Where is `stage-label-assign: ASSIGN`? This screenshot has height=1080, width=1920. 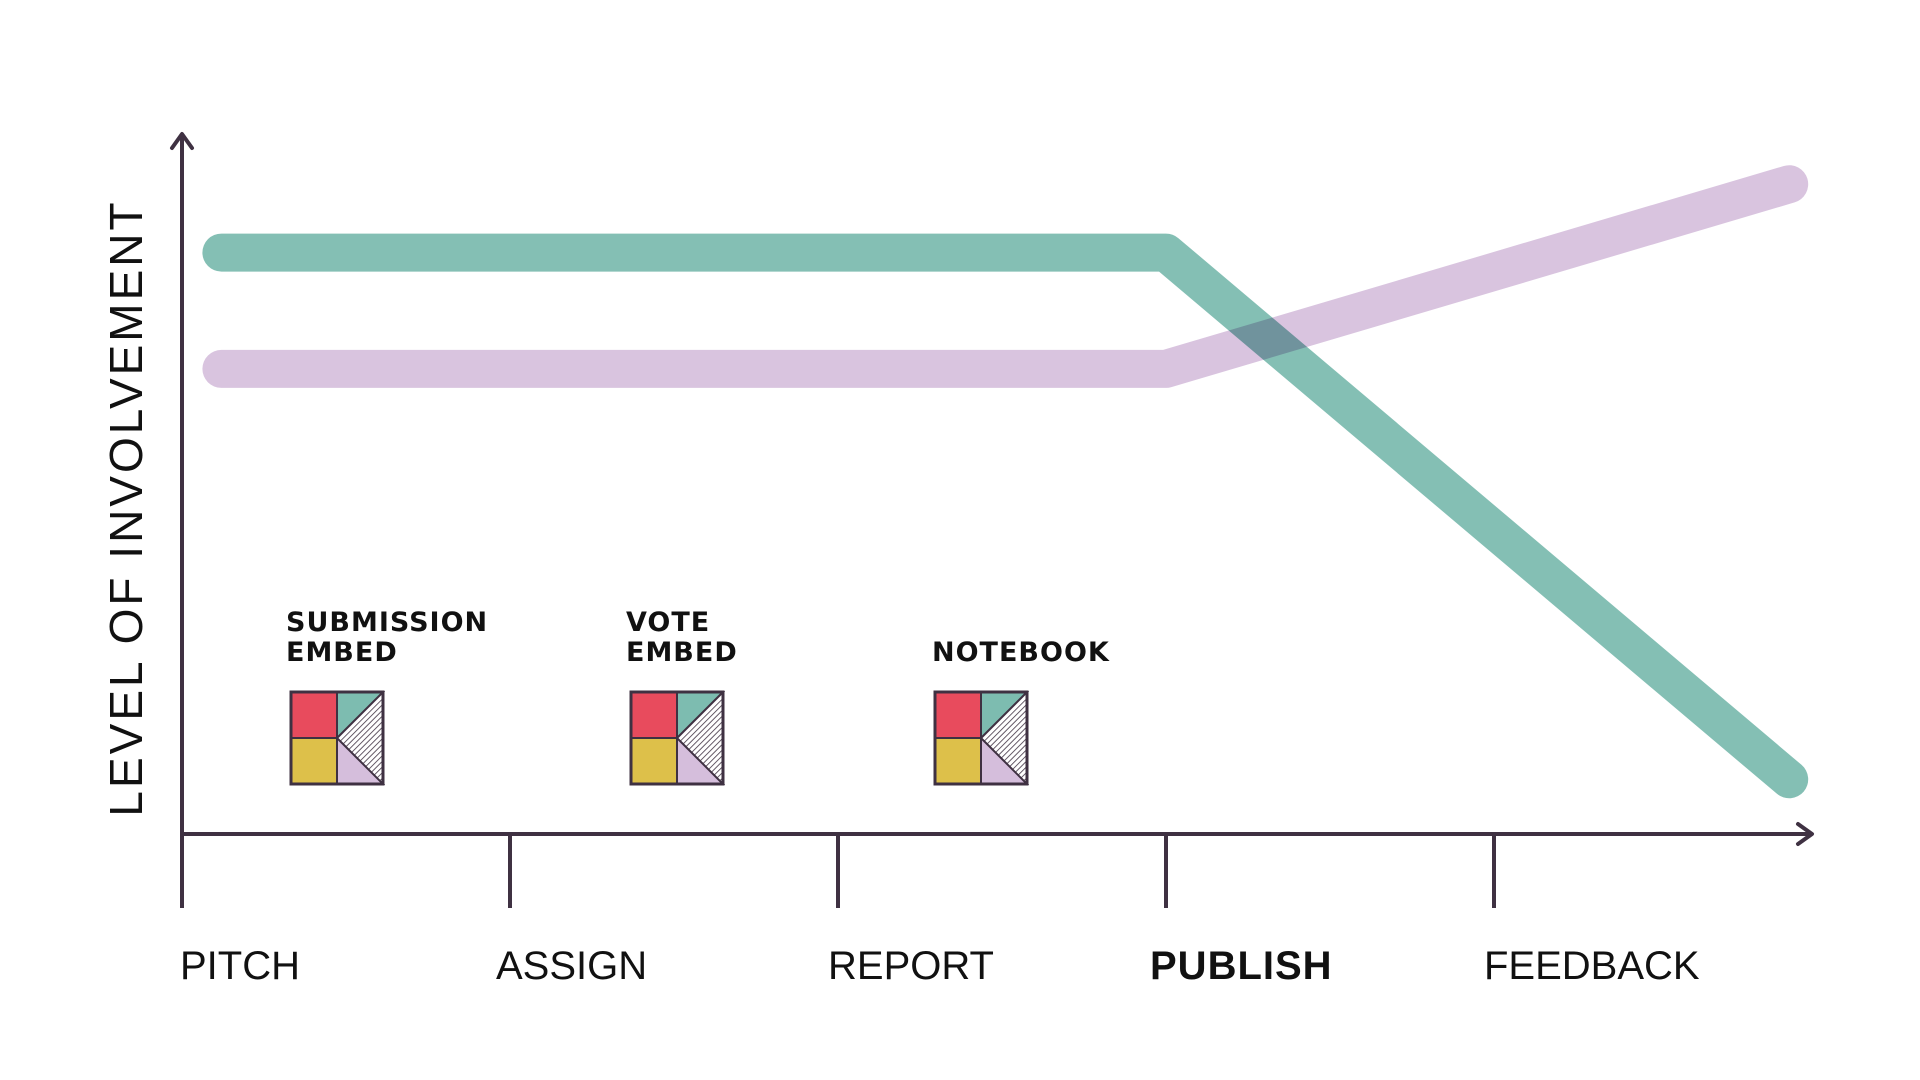 stage-label-assign: ASSIGN is located at coordinates (572, 966).